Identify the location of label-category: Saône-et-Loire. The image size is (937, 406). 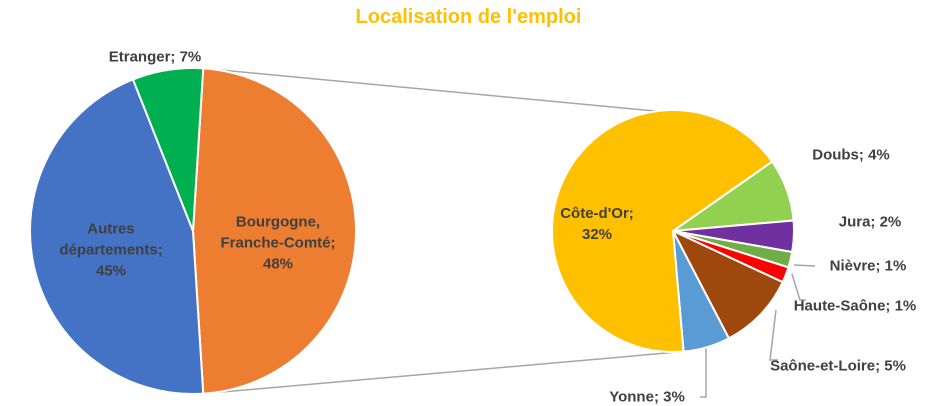
(823, 366).